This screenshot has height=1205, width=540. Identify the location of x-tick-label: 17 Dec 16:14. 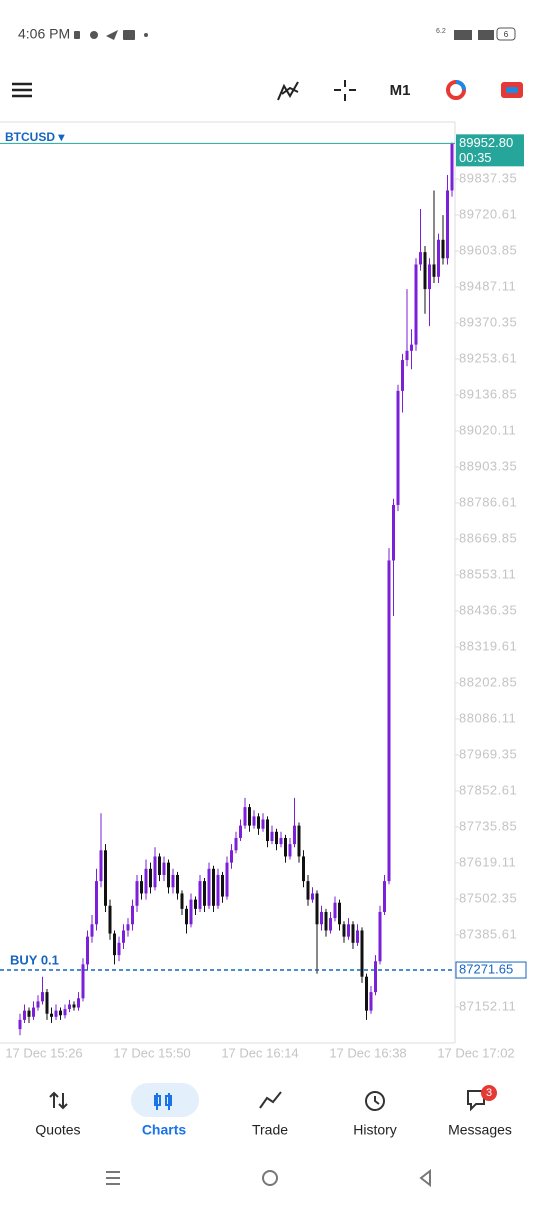
(259, 1052).